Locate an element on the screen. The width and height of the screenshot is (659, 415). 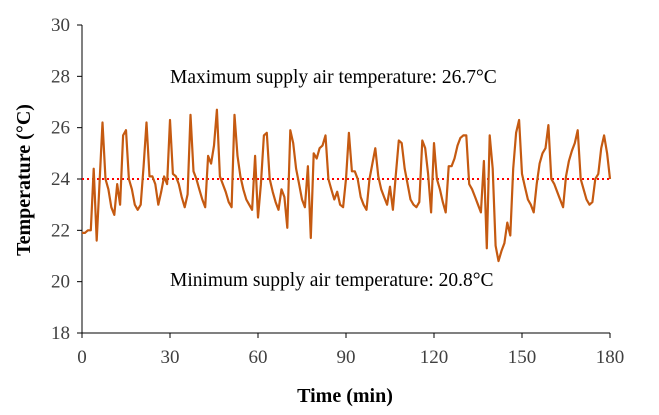
x-tick-label: 0 is located at coordinates (82, 357).